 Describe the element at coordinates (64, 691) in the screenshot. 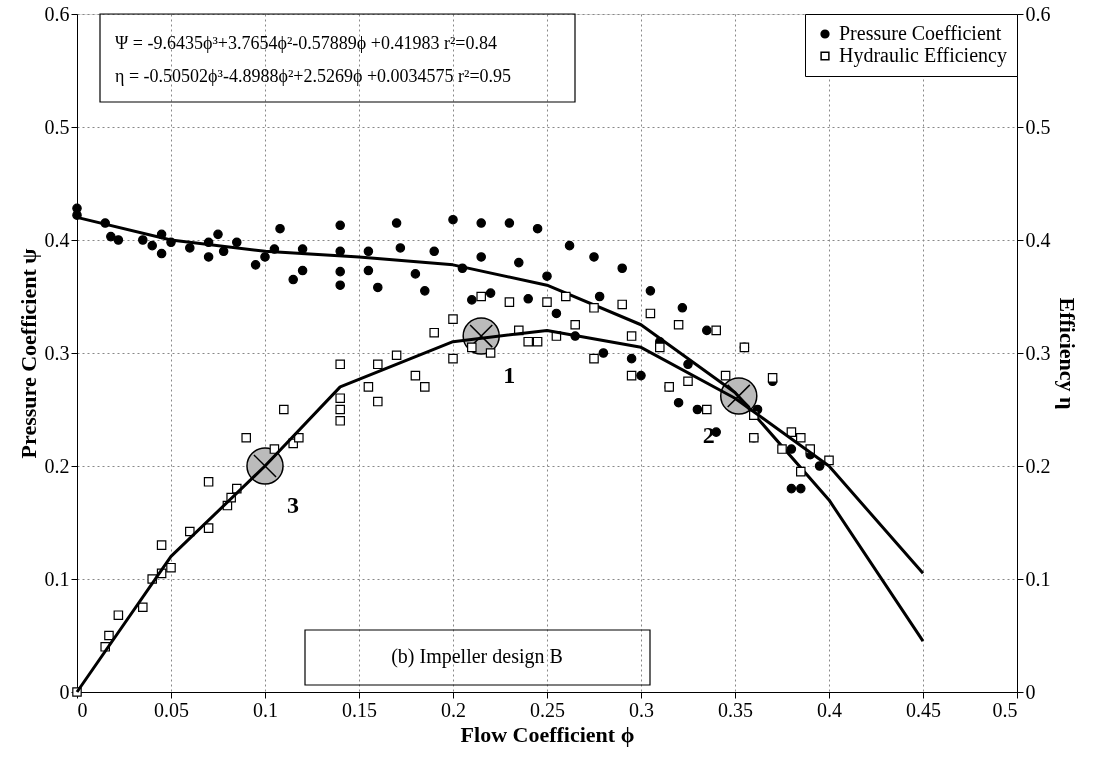

I see `y-tick-label: 0` at that location.